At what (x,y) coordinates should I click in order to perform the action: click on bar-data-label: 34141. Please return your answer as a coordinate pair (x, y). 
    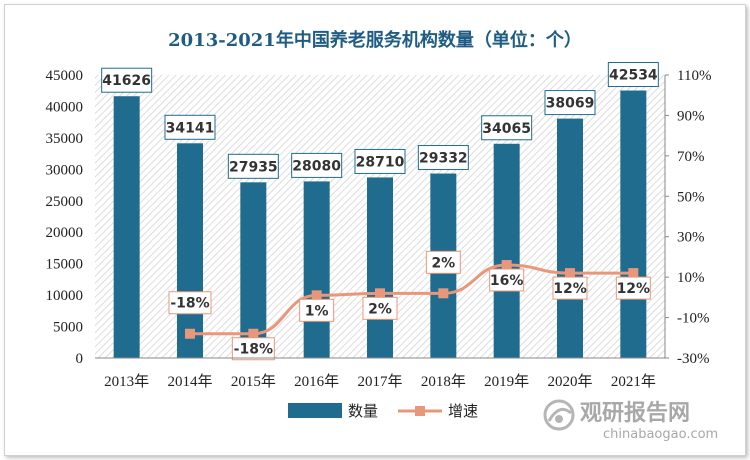
    Looking at the image, I should click on (190, 128).